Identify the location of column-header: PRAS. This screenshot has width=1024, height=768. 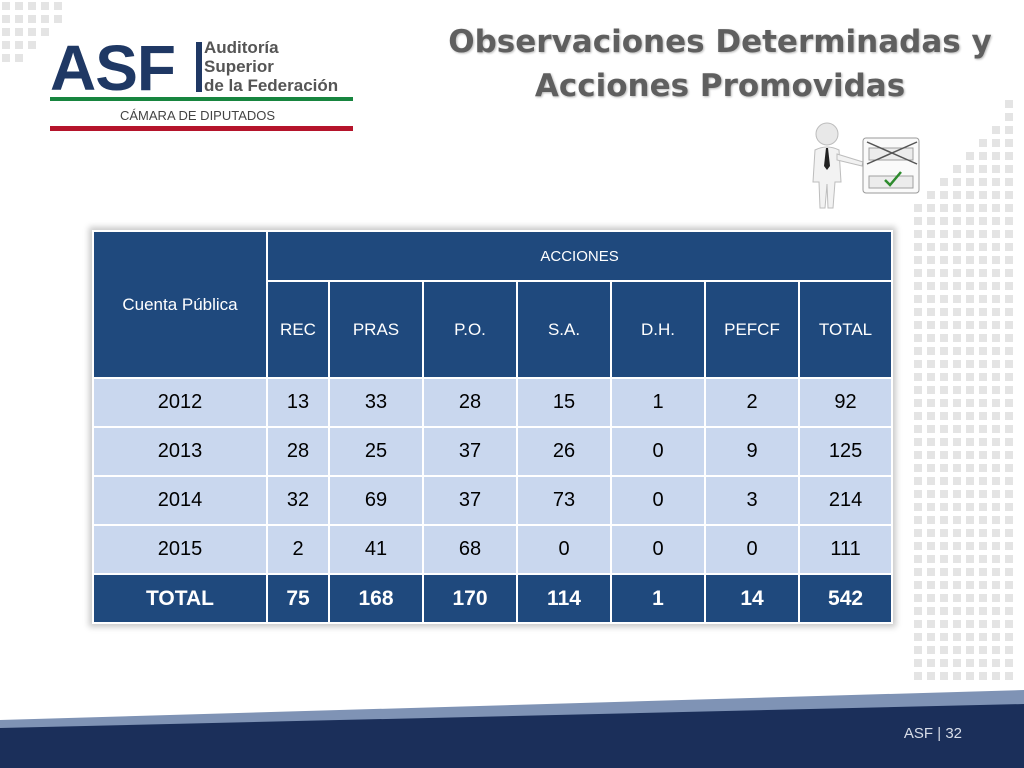
(376, 329).